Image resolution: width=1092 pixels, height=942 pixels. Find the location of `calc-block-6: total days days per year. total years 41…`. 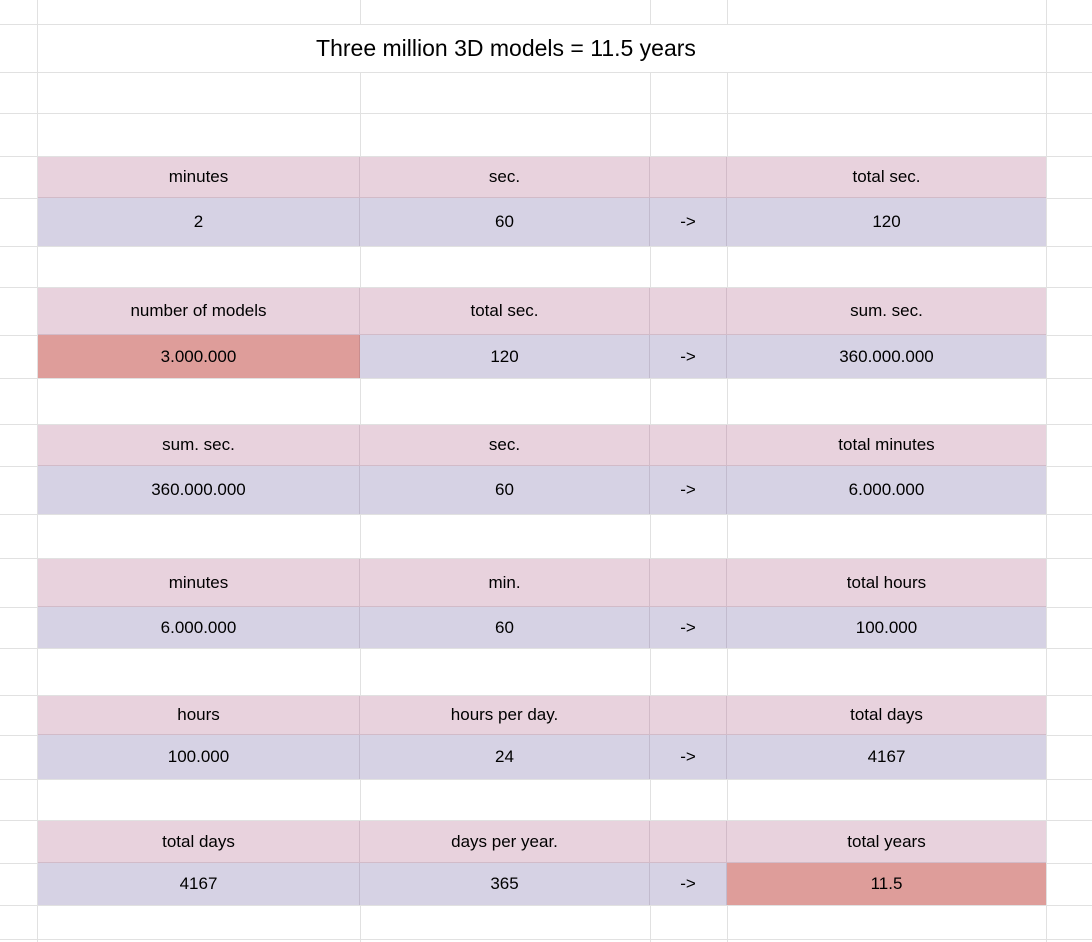

calc-block-6: total days days per year. total years 41… is located at coordinates (542, 863).